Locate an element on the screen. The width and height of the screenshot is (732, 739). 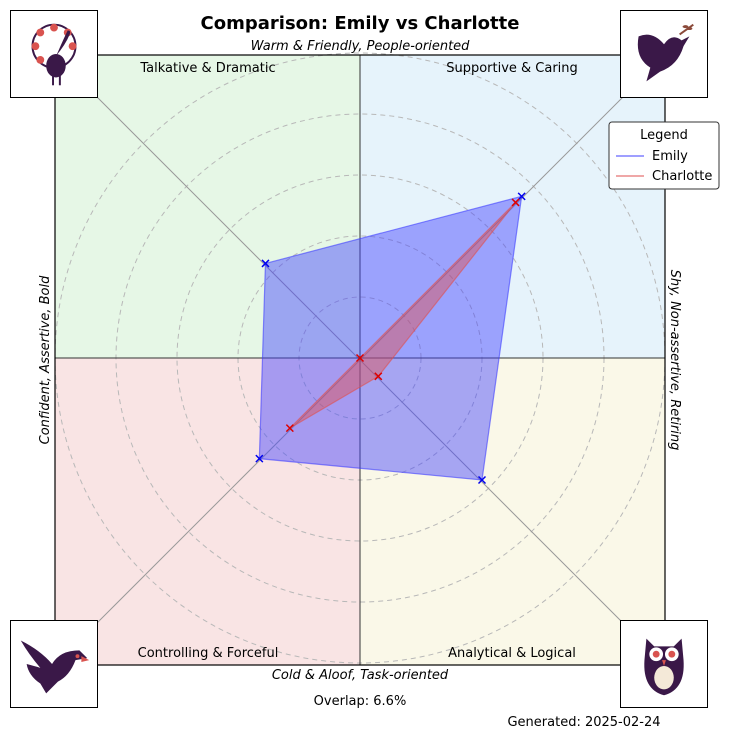
legend: Legend Emily Charlotte is located at coordinates (664, 155).